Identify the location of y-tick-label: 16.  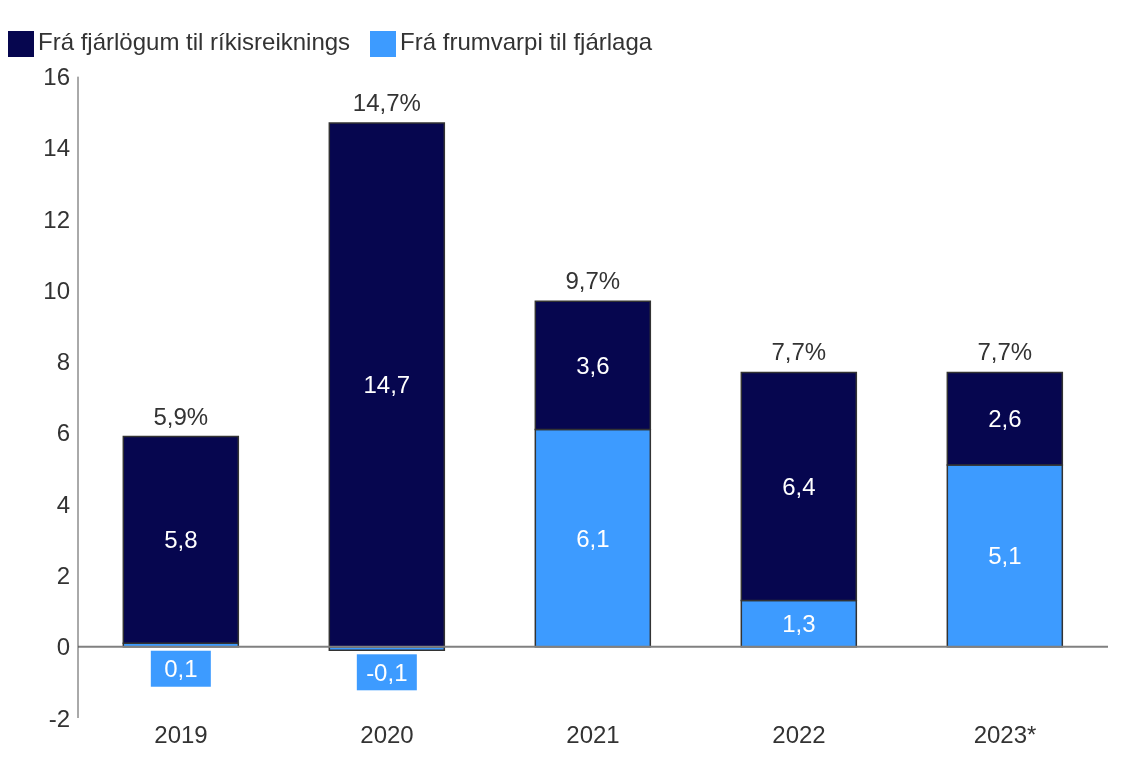
(56, 77).